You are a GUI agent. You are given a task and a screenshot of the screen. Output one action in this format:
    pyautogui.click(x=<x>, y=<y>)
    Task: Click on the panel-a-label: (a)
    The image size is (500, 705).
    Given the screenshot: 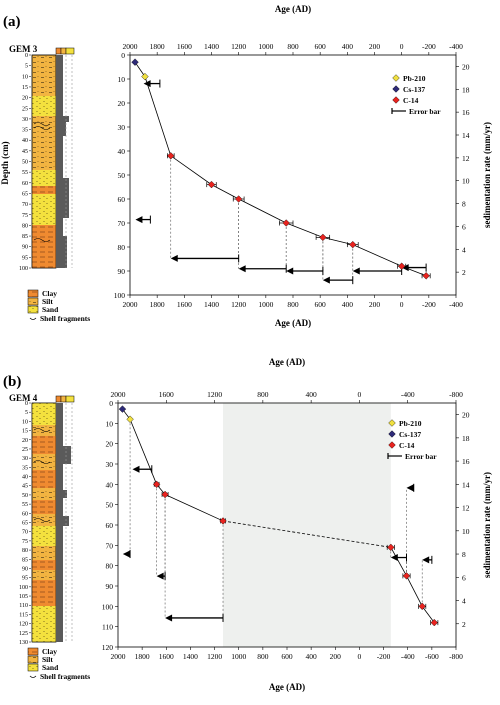 What is the action you would take?
    pyautogui.click(x=12, y=22)
    